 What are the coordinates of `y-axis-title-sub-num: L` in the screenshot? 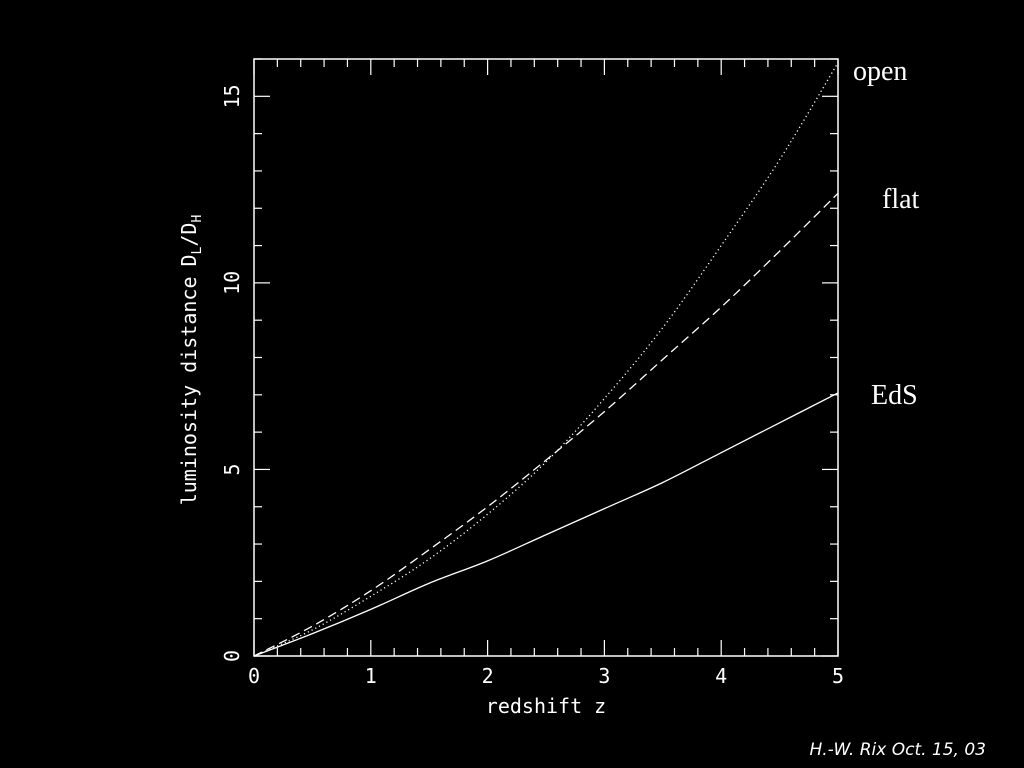 It's located at (197, 250).